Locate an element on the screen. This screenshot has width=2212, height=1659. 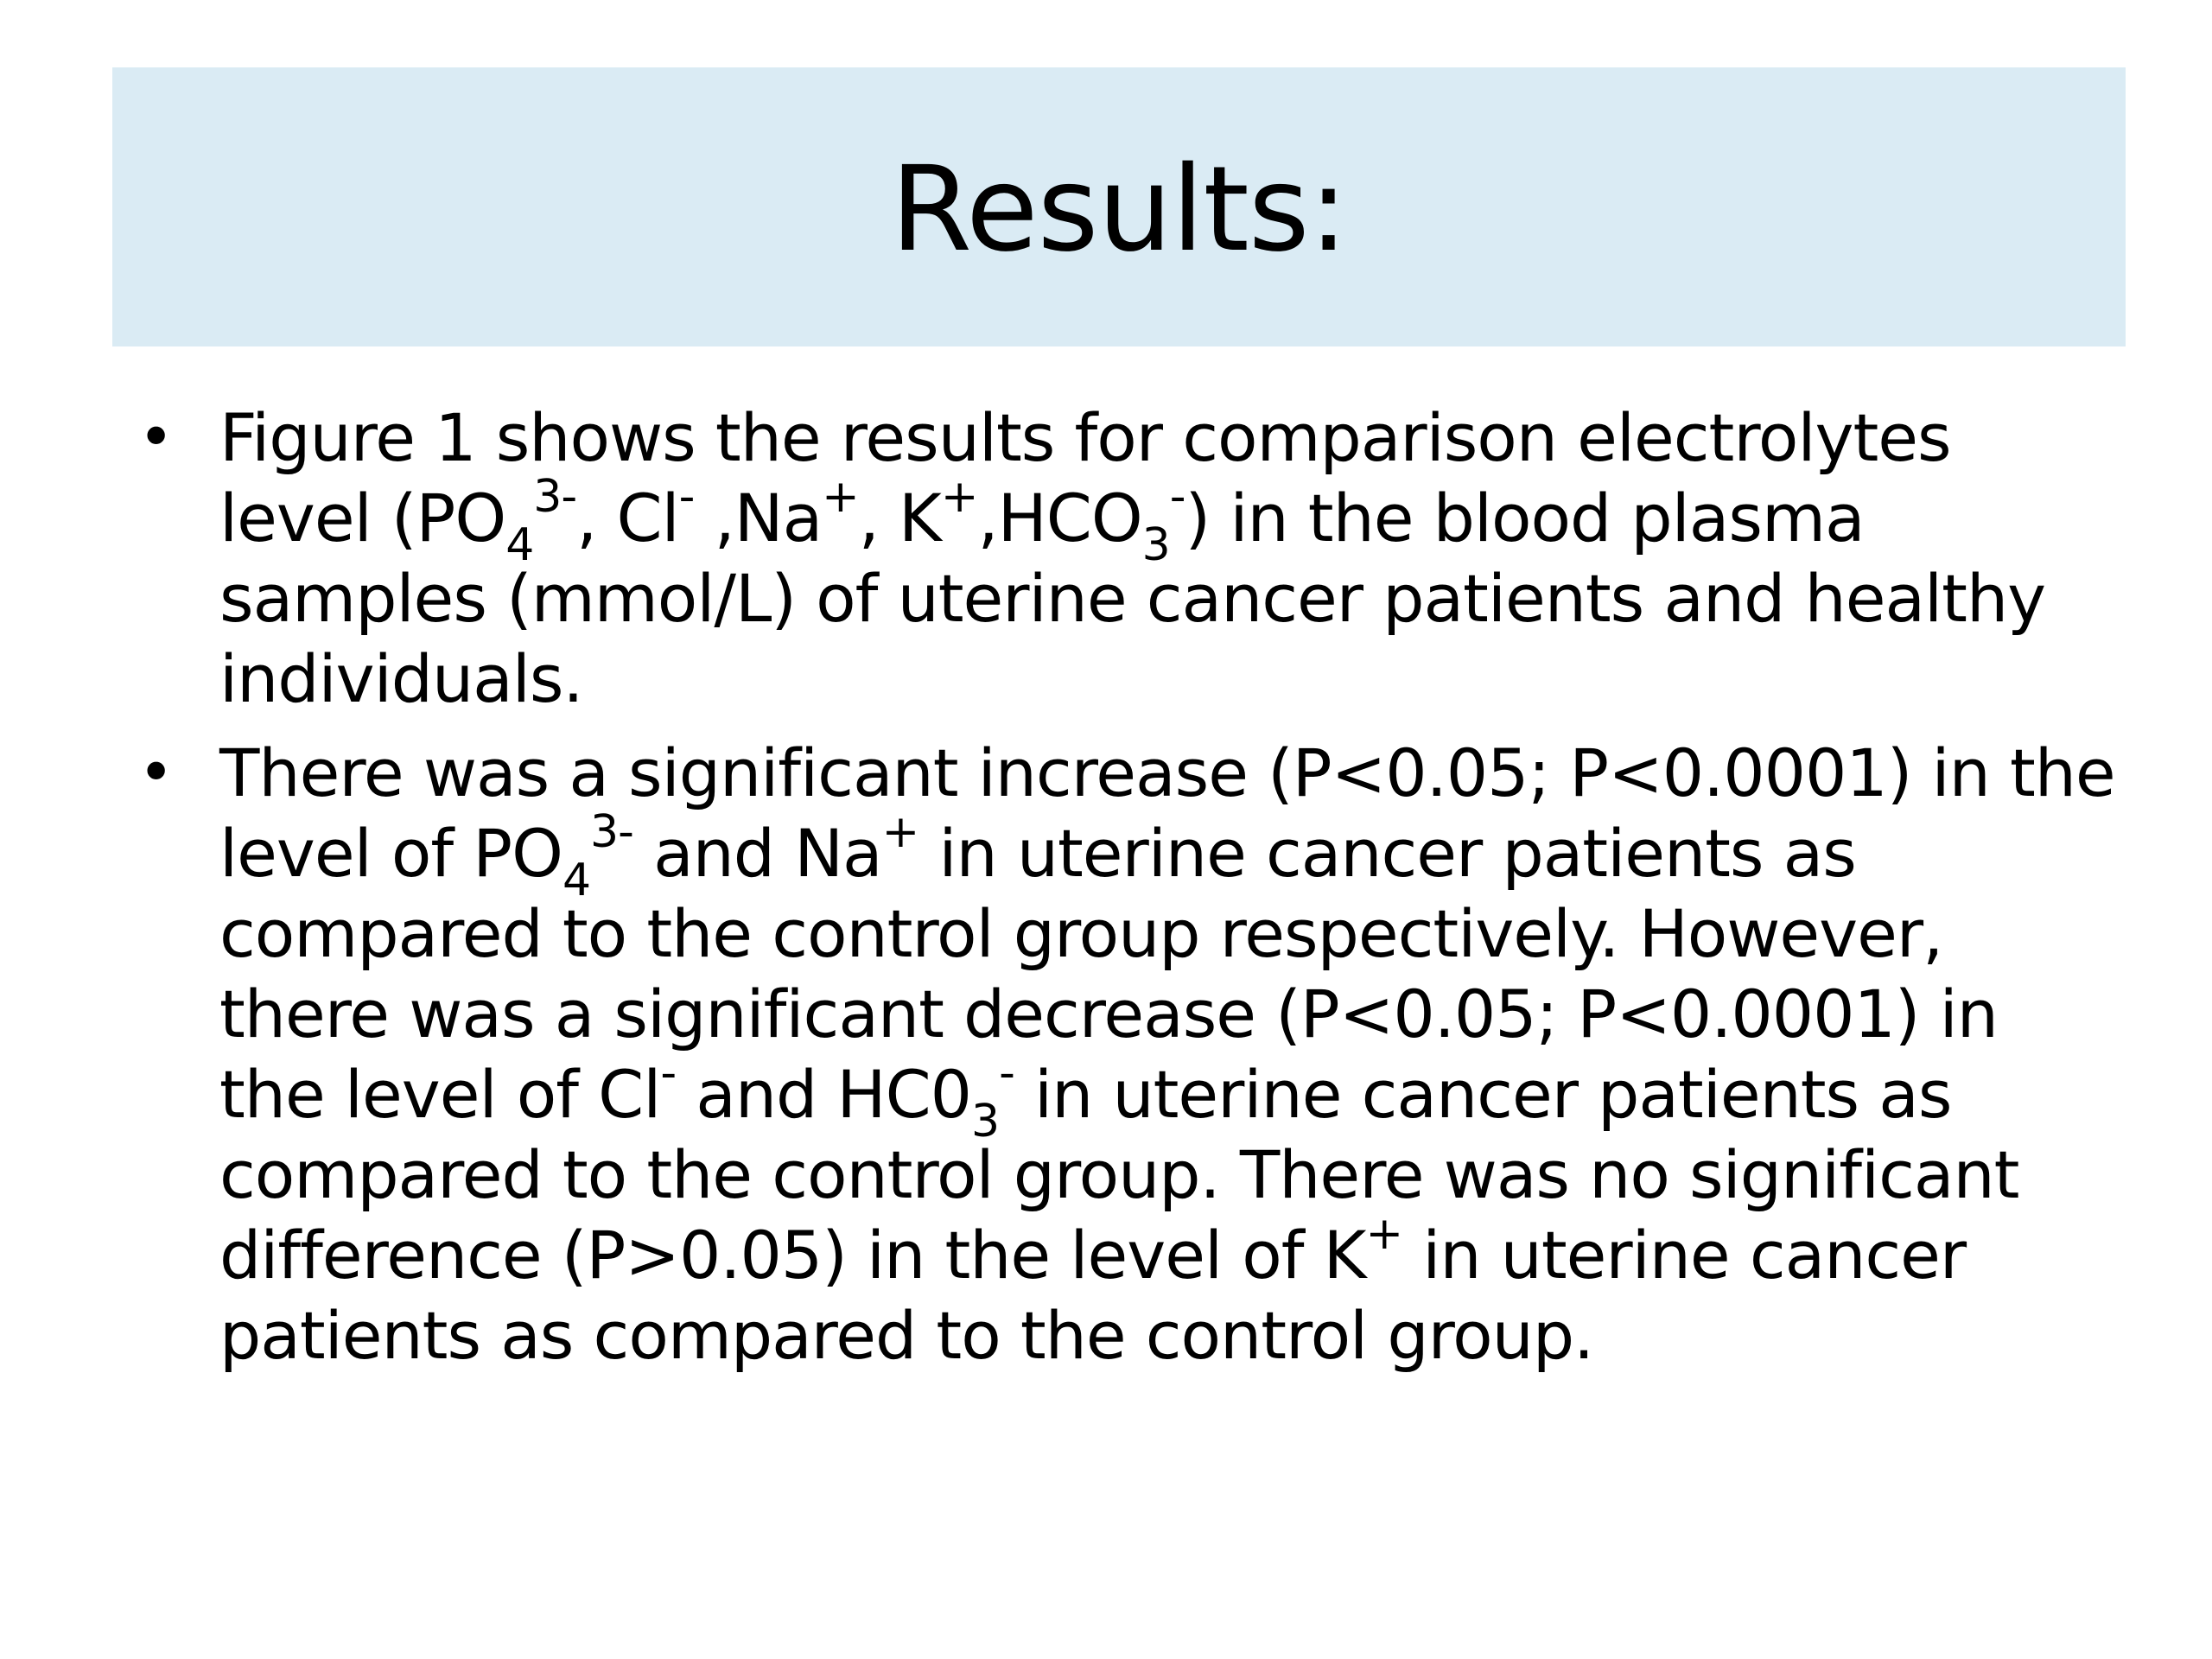
text-run: and Na is located at coordinates (757, 853).